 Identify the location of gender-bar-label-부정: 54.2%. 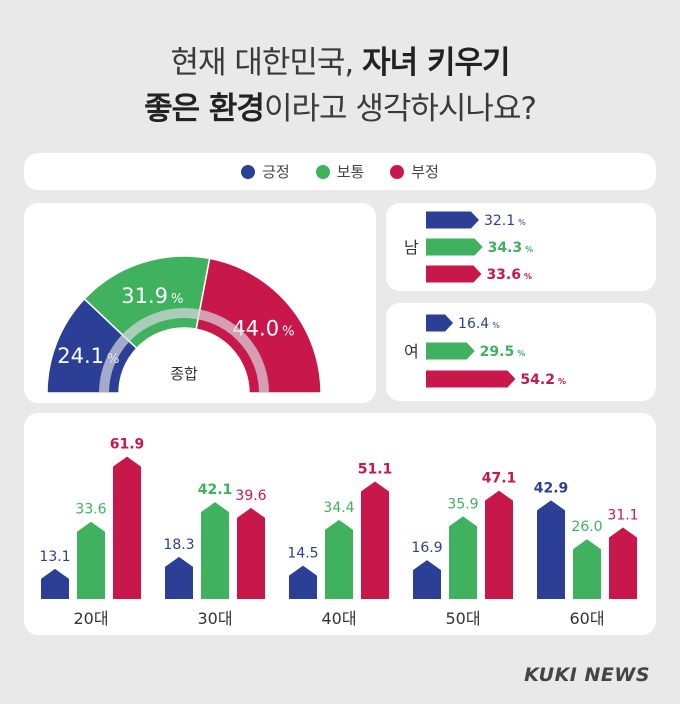
(543, 380).